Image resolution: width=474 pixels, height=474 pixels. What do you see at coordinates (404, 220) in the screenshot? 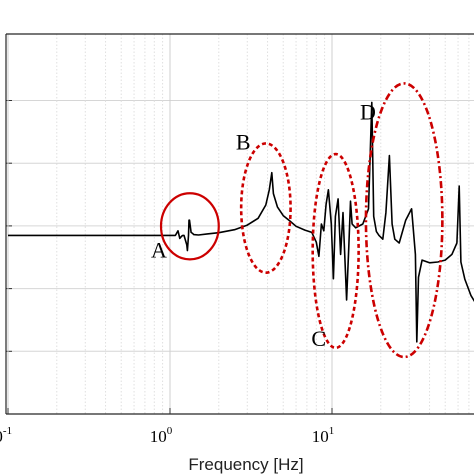
I see `annotation-ellipse-d` at bounding box center [404, 220].